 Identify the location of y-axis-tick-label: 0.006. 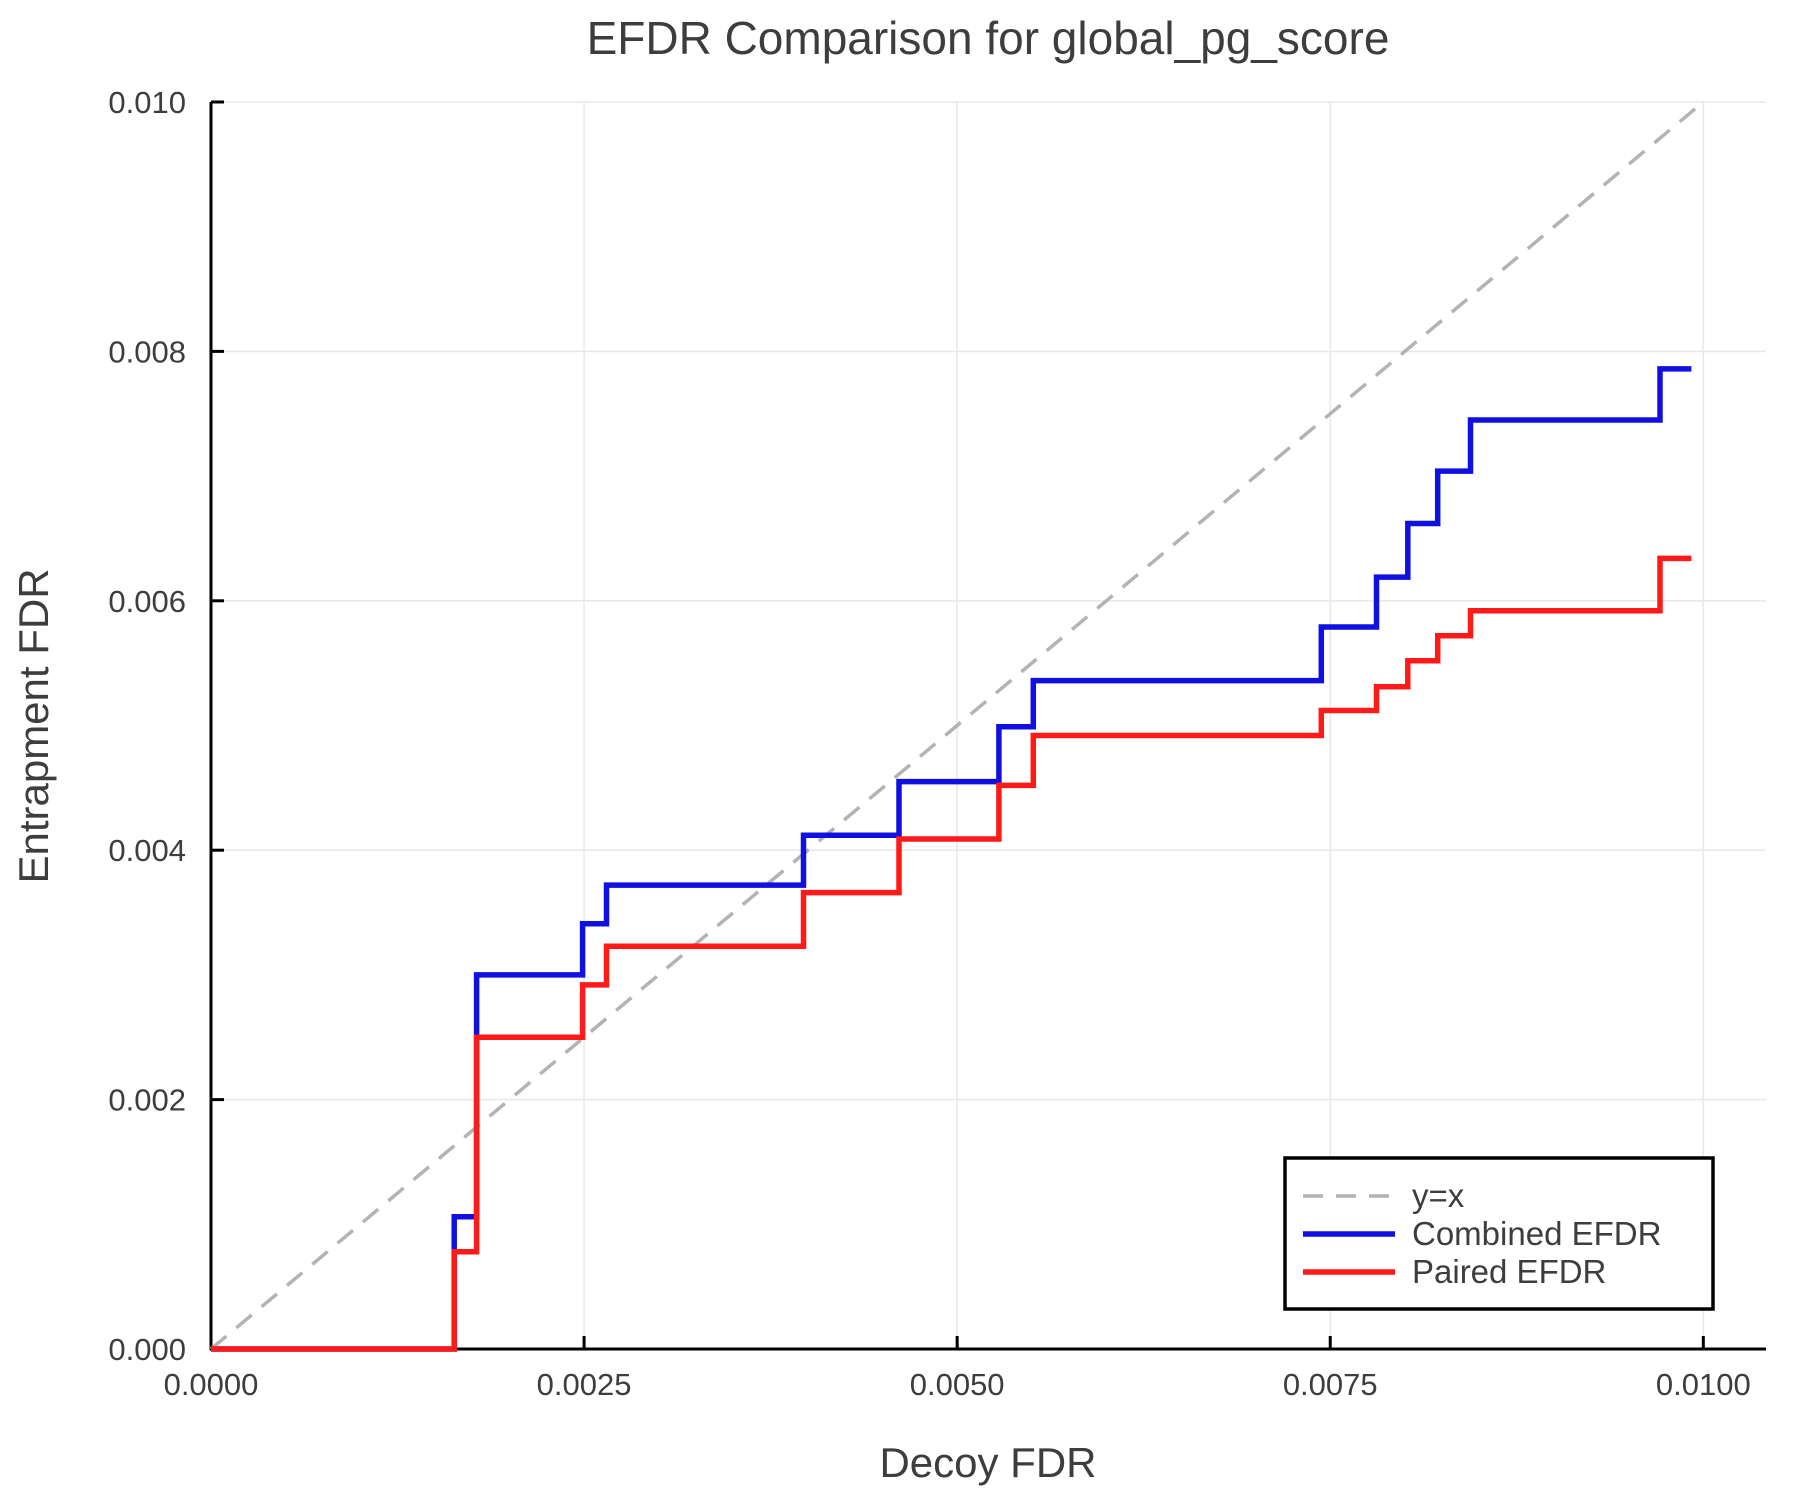
(147, 601).